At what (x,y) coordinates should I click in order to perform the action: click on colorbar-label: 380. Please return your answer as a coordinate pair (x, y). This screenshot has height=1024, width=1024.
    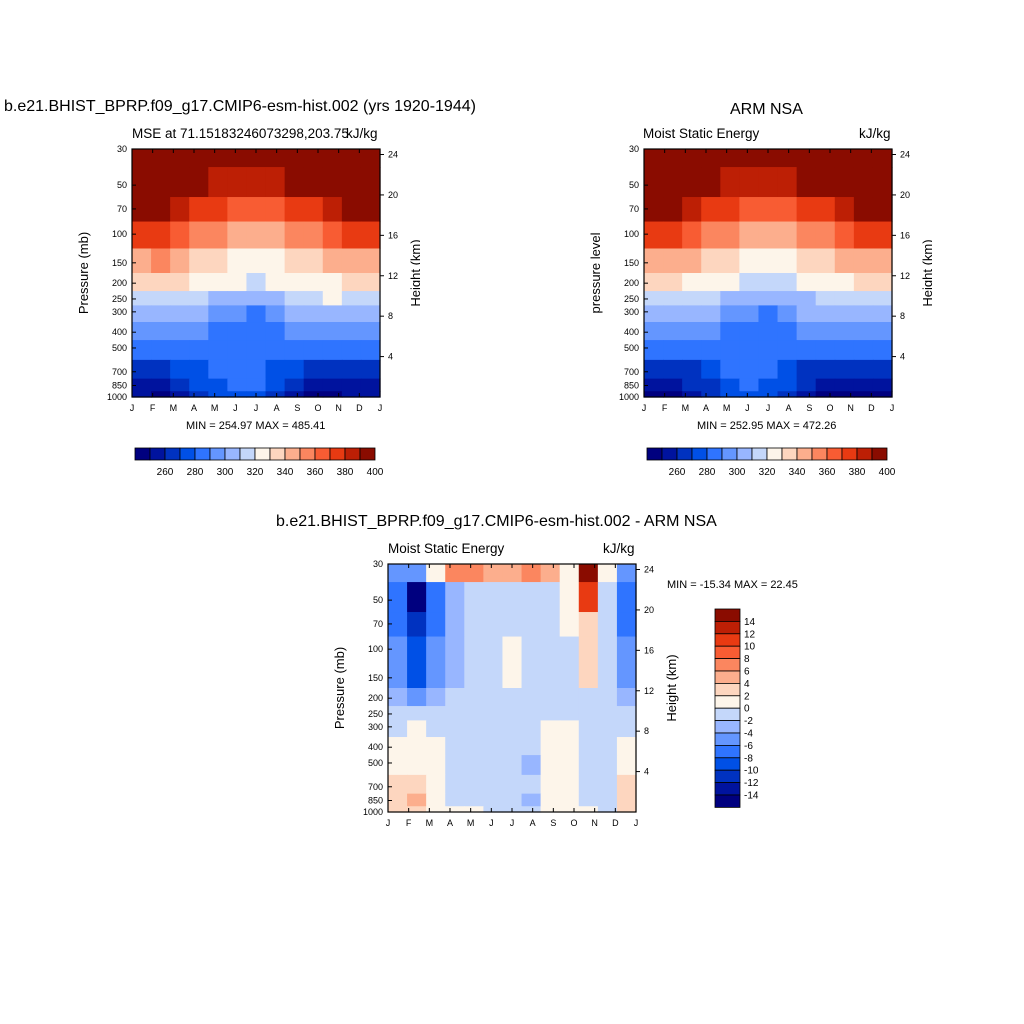
    Looking at the image, I should click on (345, 472).